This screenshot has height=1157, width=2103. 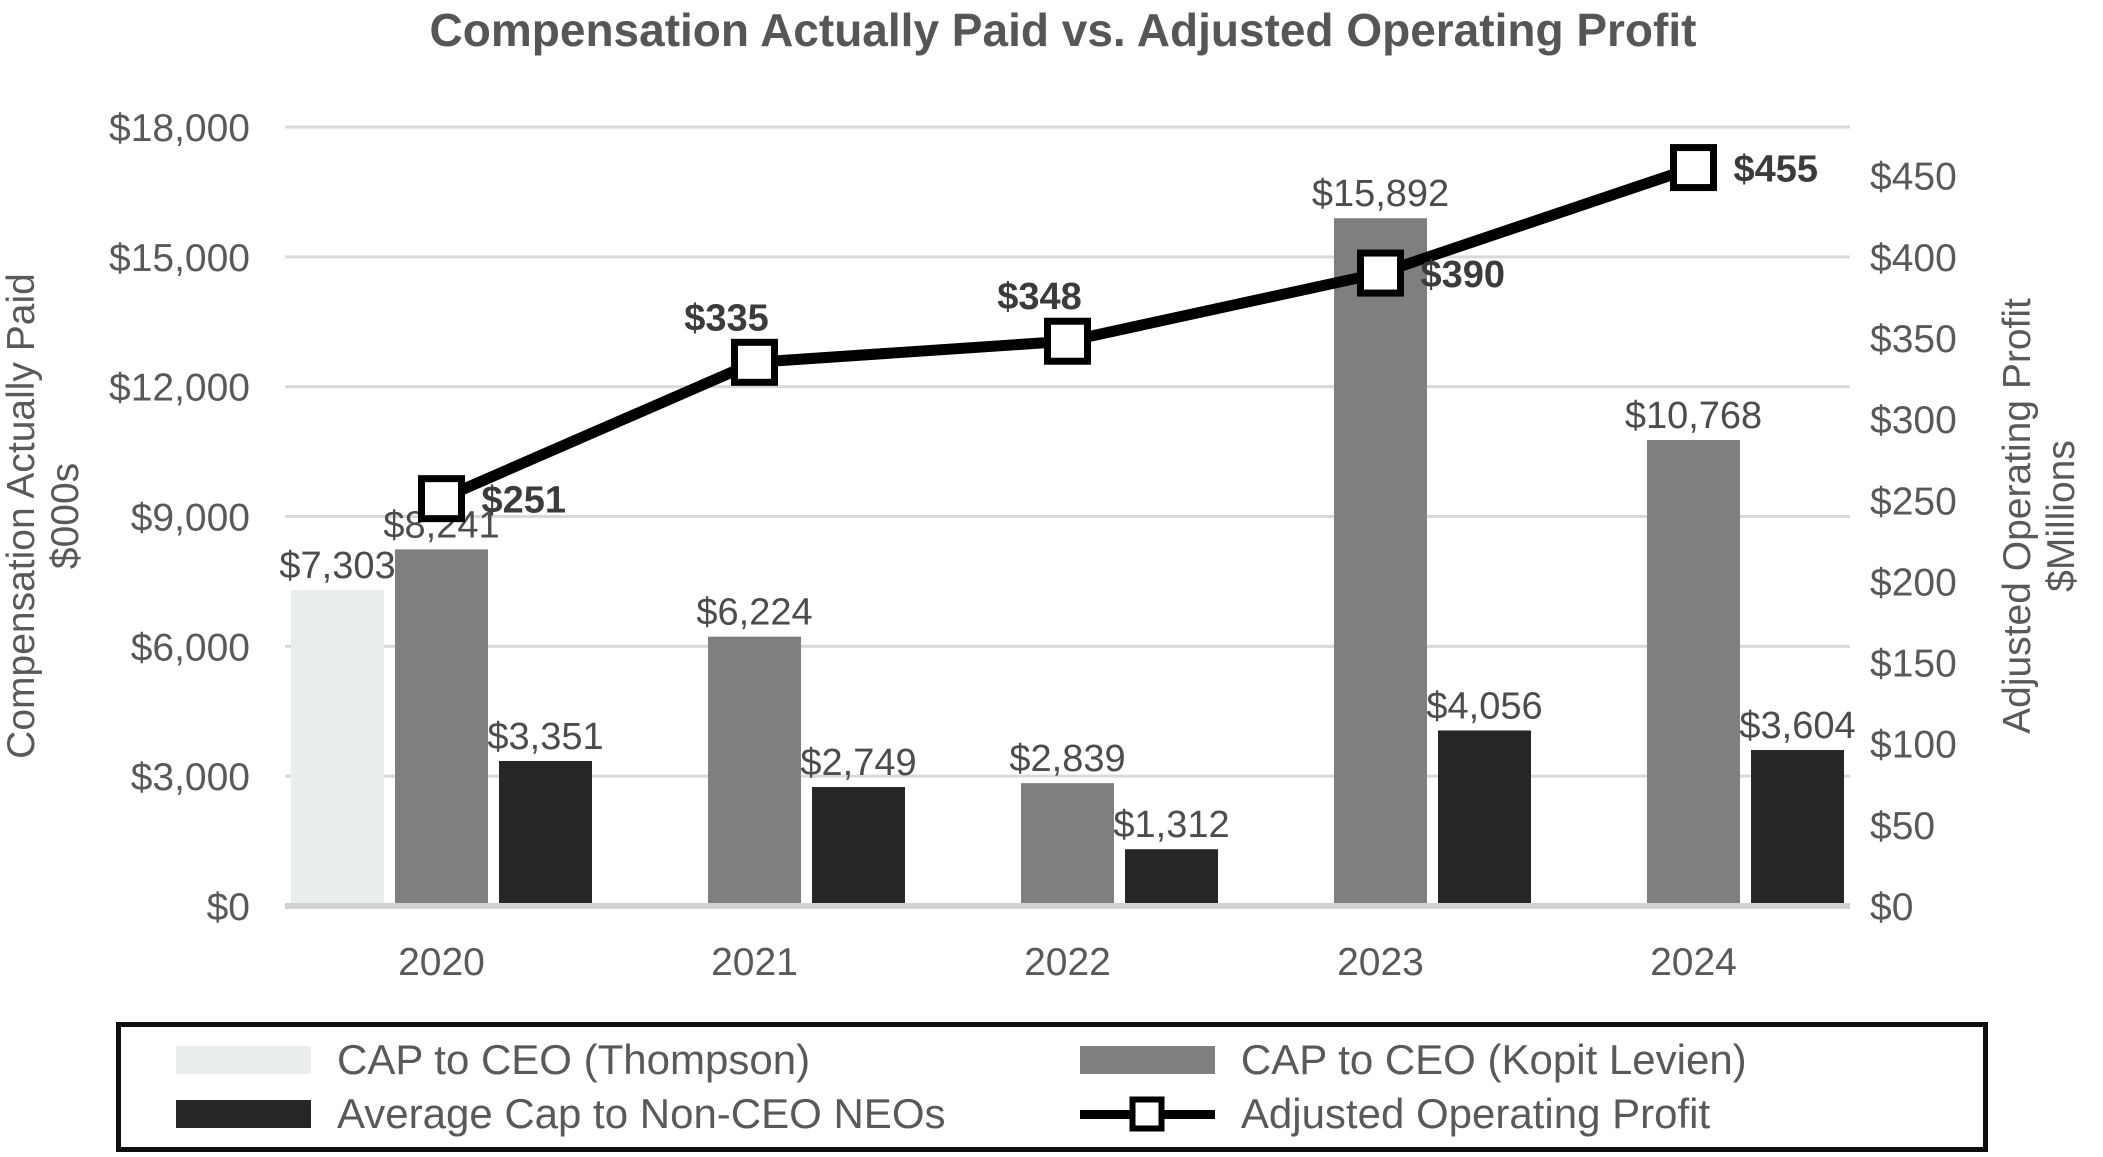 What do you see at coordinates (179, 388) in the screenshot?
I see `left-tick-label: $12,000` at bounding box center [179, 388].